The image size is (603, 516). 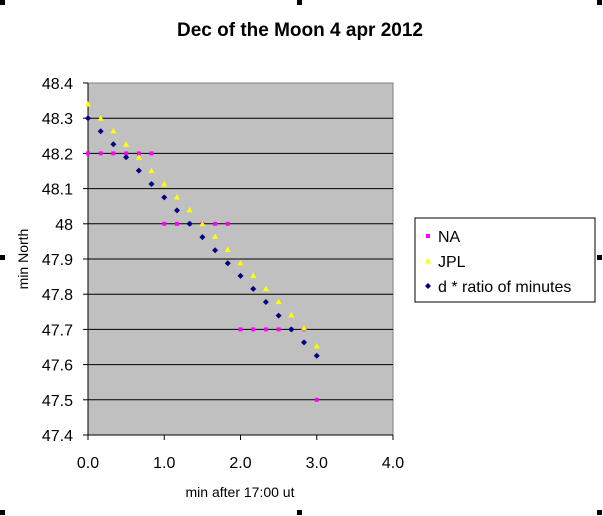 What do you see at coordinates (317, 463) in the screenshot?
I see `x-tick-label: 3.0` at bounding box center [317, 463].